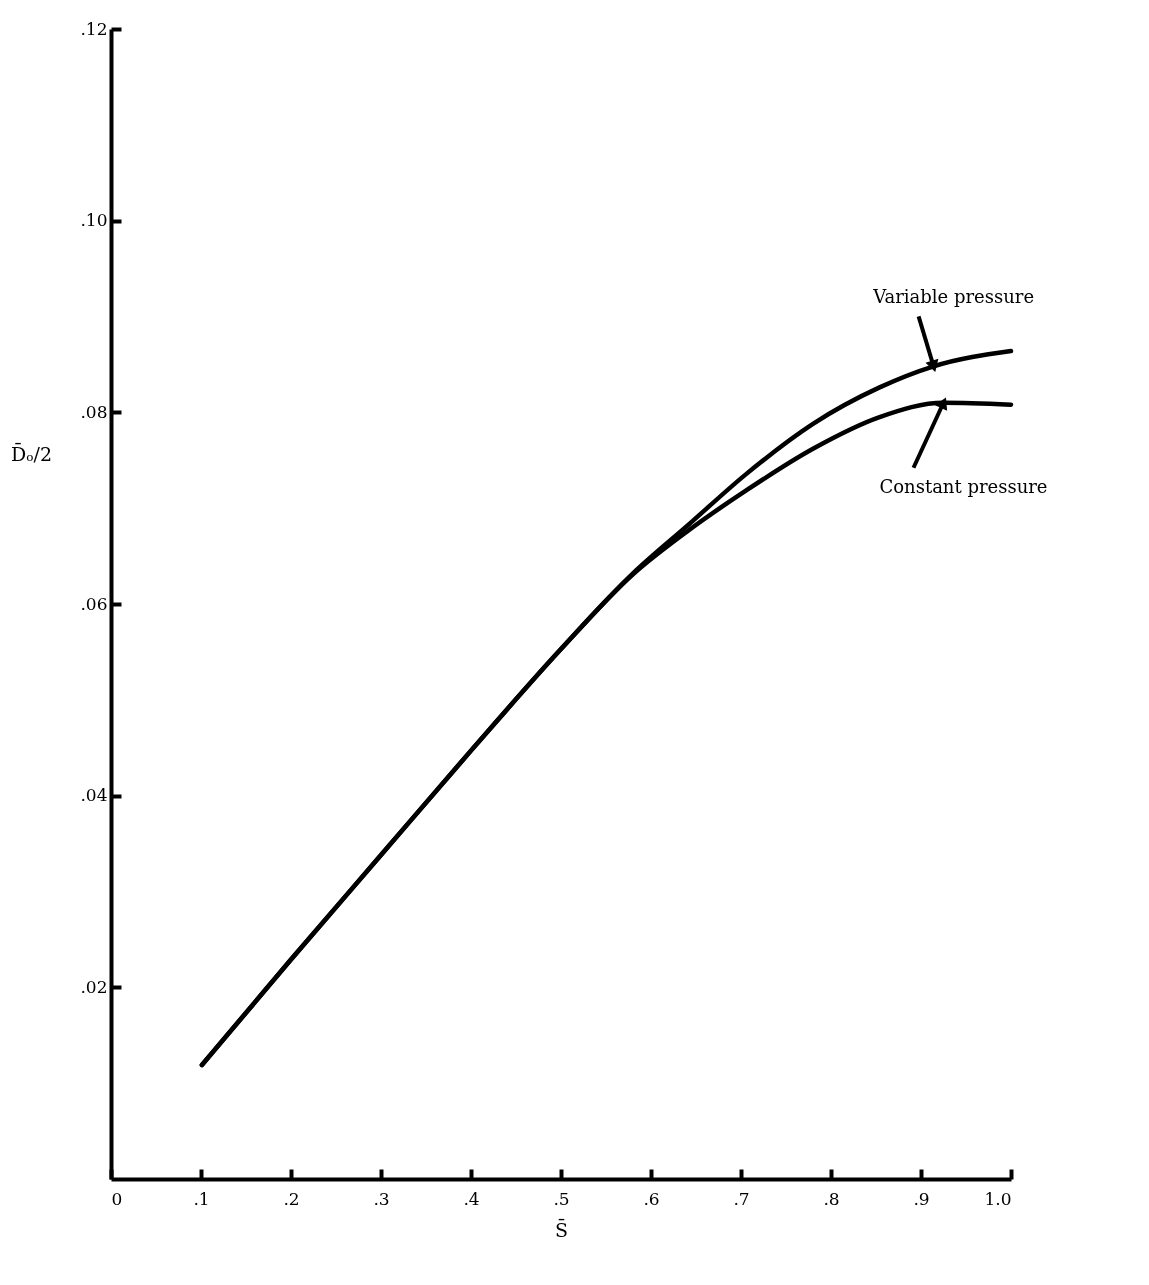  I want to click on y-axis-title: D̄ₒ/2, so click(31, 453).